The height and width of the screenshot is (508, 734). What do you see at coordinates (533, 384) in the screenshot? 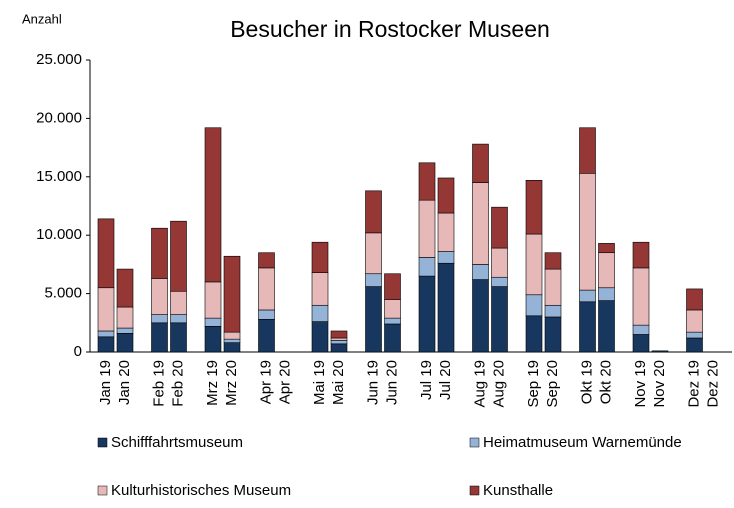
I see `x-tick-label: Sep 19` at bounding box center [533, 384].